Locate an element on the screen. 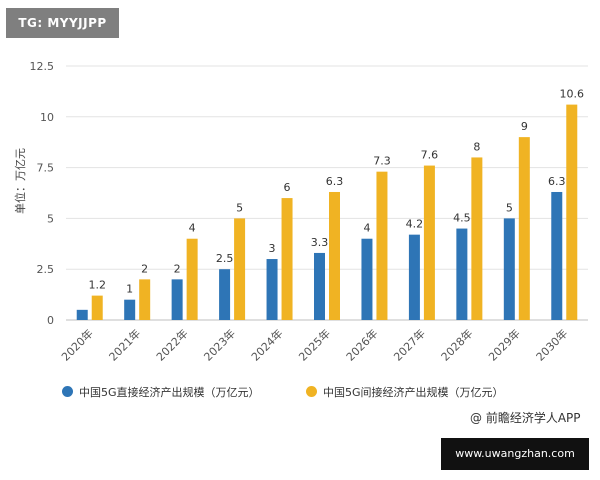 This screenshot has height=480, width=600. data-label-indirect: 6.3 is located at coordinates (335, 181).